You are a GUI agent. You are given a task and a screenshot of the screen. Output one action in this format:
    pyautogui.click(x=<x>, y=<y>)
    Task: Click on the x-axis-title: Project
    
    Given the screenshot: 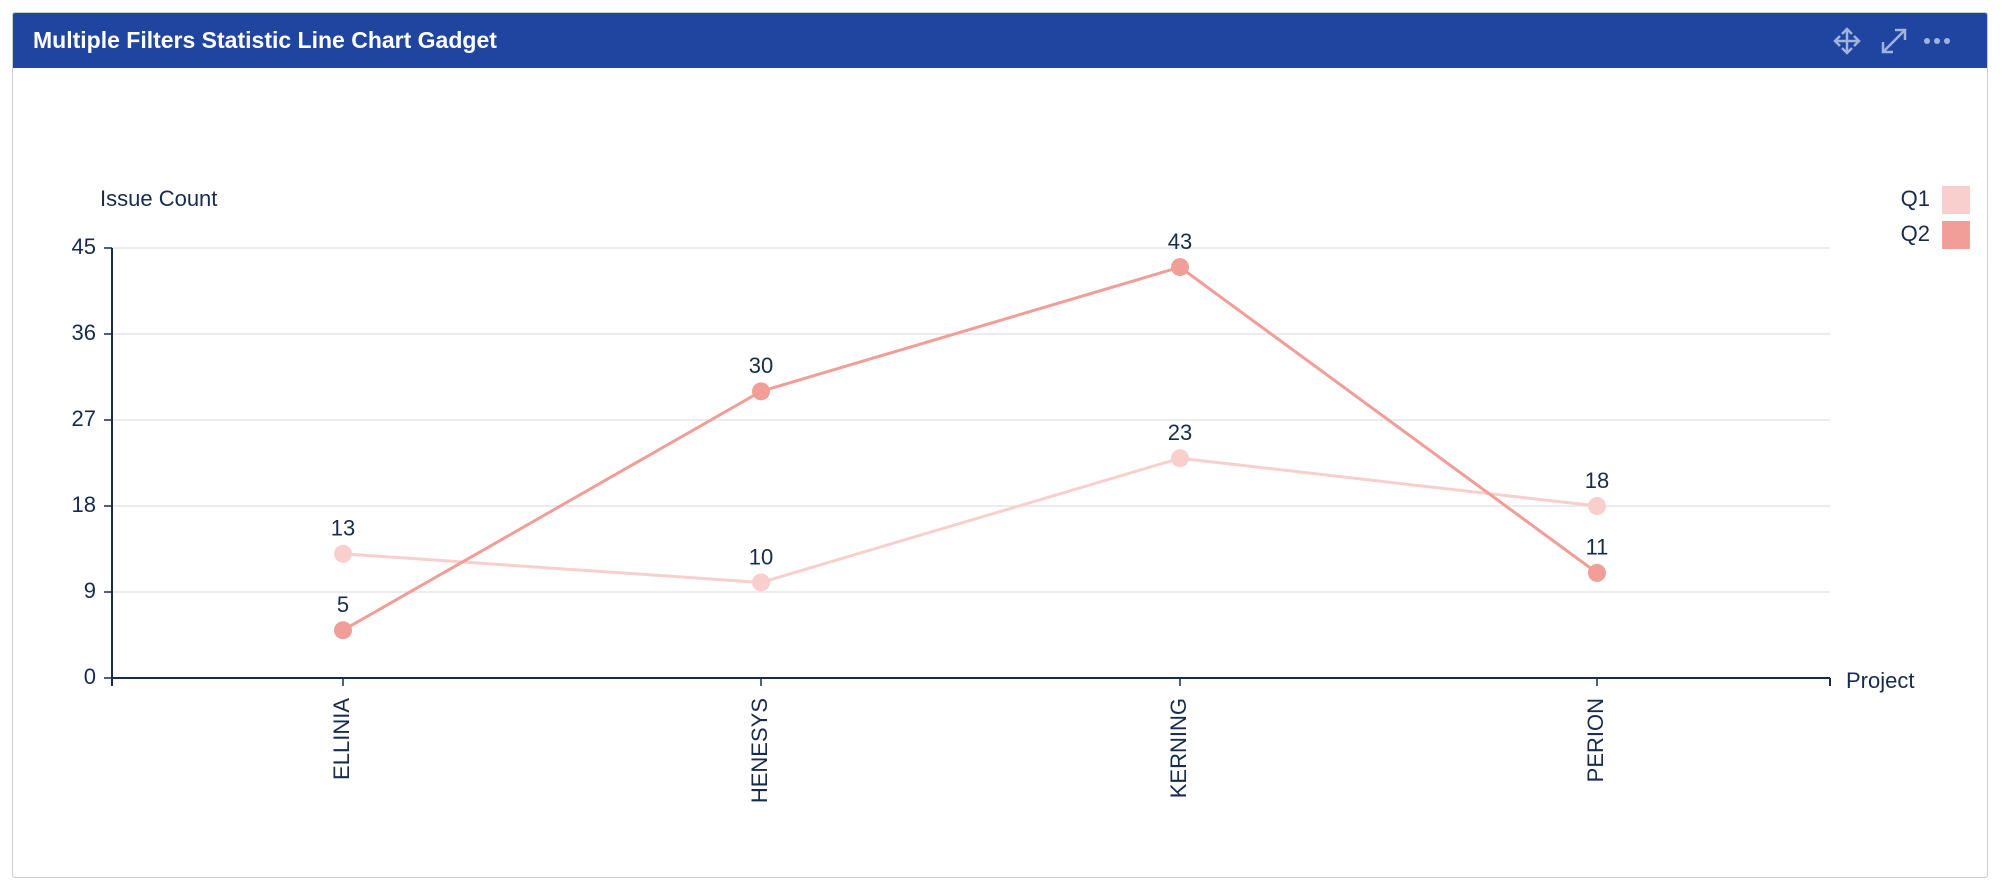 What is the action you would take?
    pyautogui.click(x=1880, y=680)
    